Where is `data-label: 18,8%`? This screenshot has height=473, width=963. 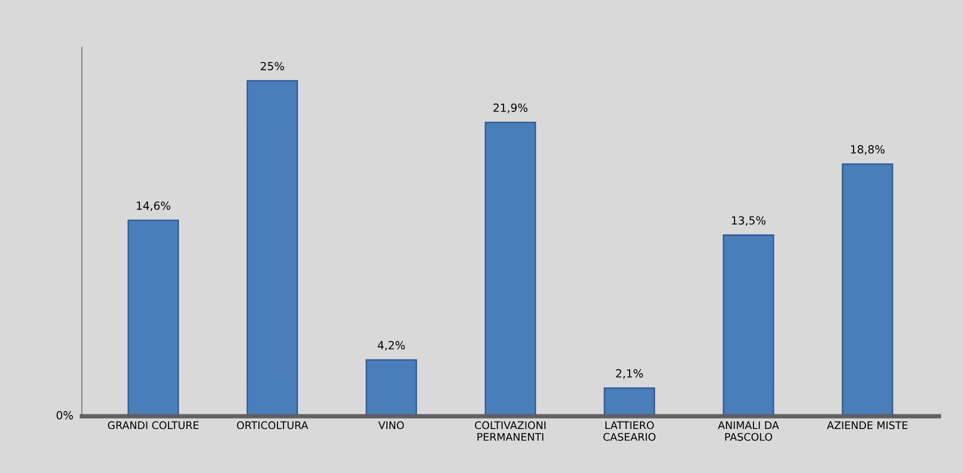 data-label: 18,8% is located at coordinates (868, 150).